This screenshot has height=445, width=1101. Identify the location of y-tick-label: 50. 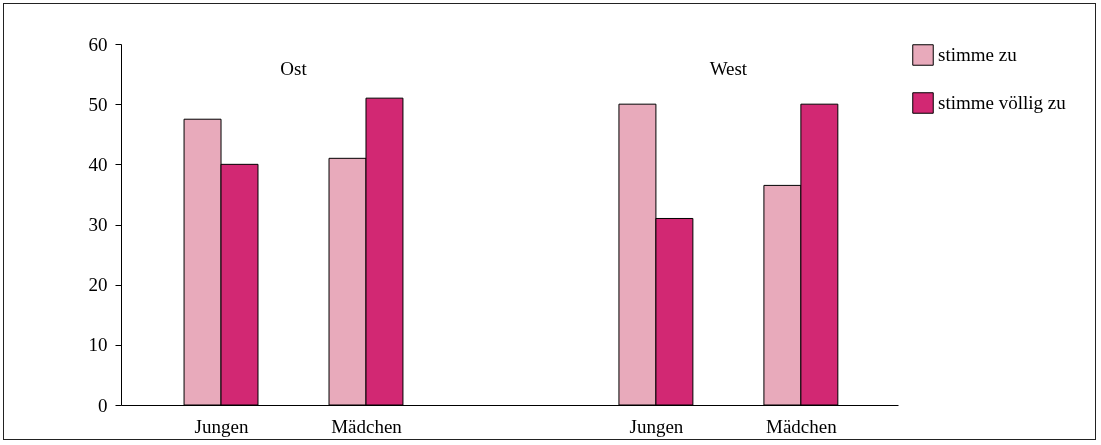
(98, 104).